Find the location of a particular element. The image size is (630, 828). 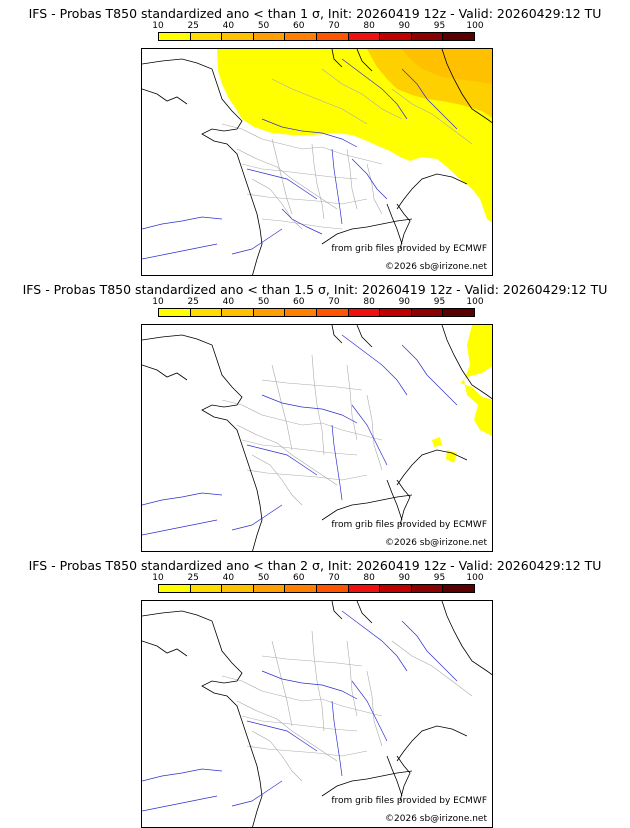

prob-area-orange is located at coordinates (447, 66).